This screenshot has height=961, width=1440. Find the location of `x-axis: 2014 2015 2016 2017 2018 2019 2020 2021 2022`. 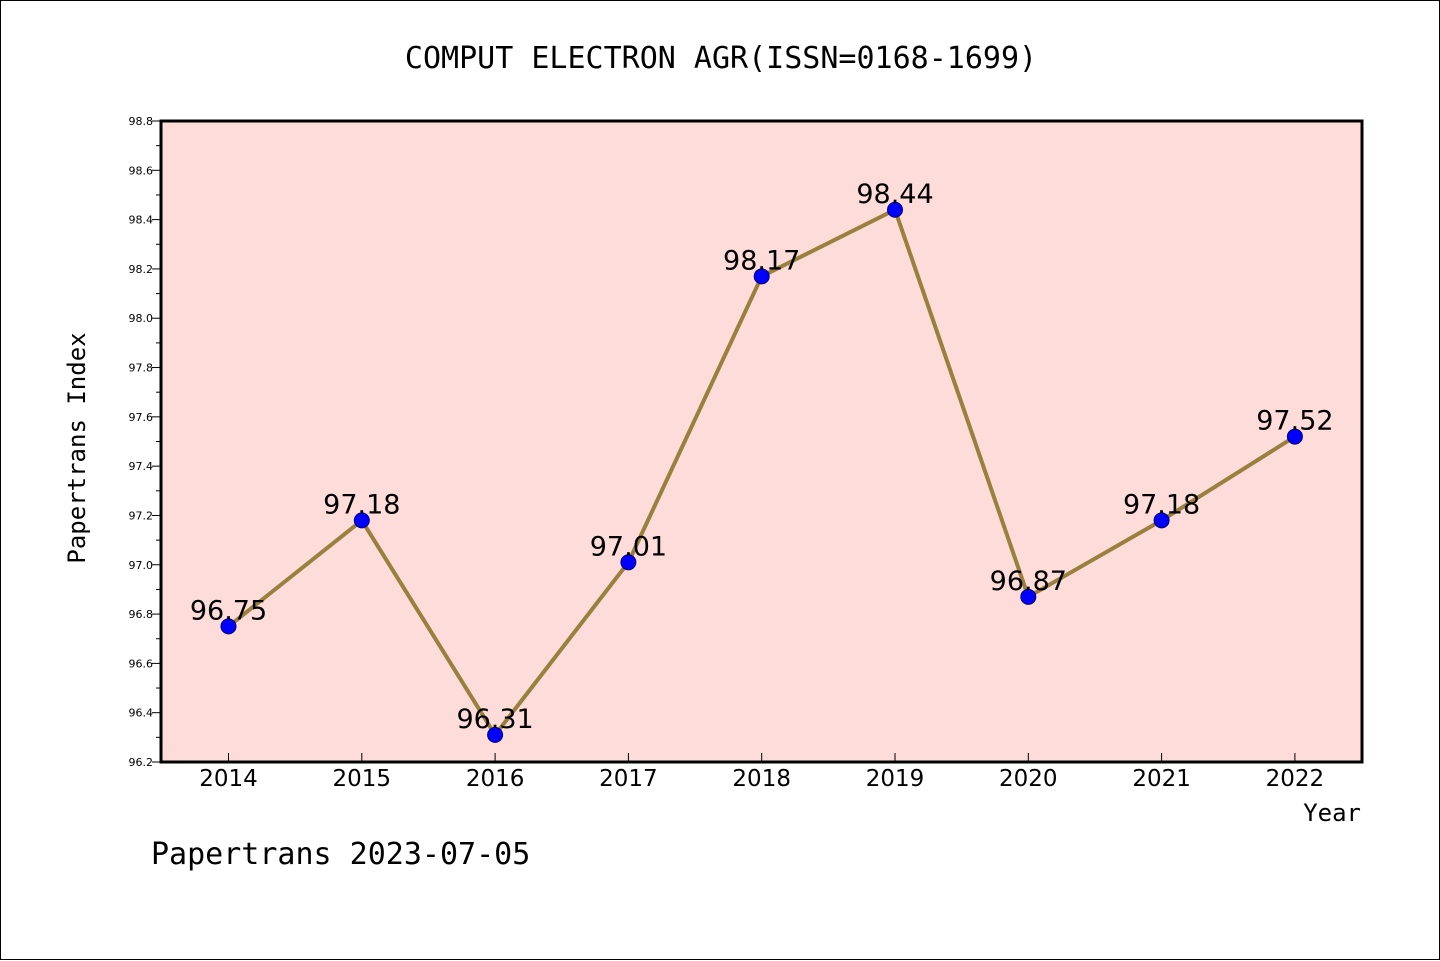

x-axis: 2014 2015 2016 2017 2018 2019 2020 2021 2022 is located at coordinates (761, 772).